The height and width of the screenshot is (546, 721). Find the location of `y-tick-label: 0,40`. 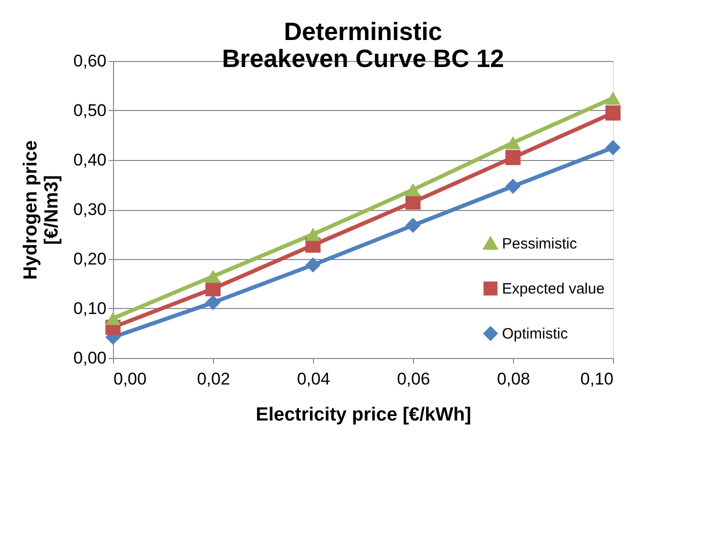

y-tick-label: 0,40 is located at coordinates (89, 160).